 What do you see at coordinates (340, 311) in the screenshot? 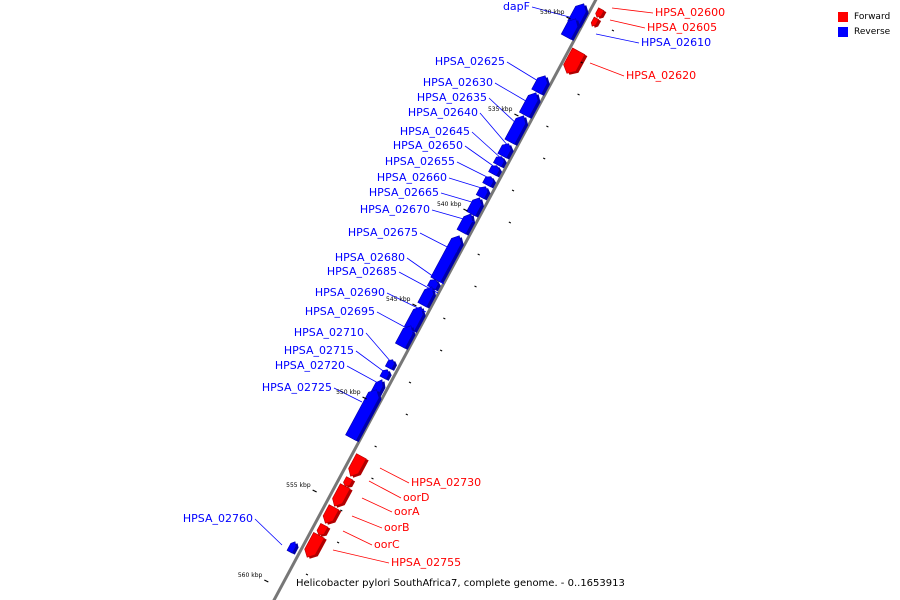
I see `gene-label: HPSA_02695` at bounding box center [340, 311].